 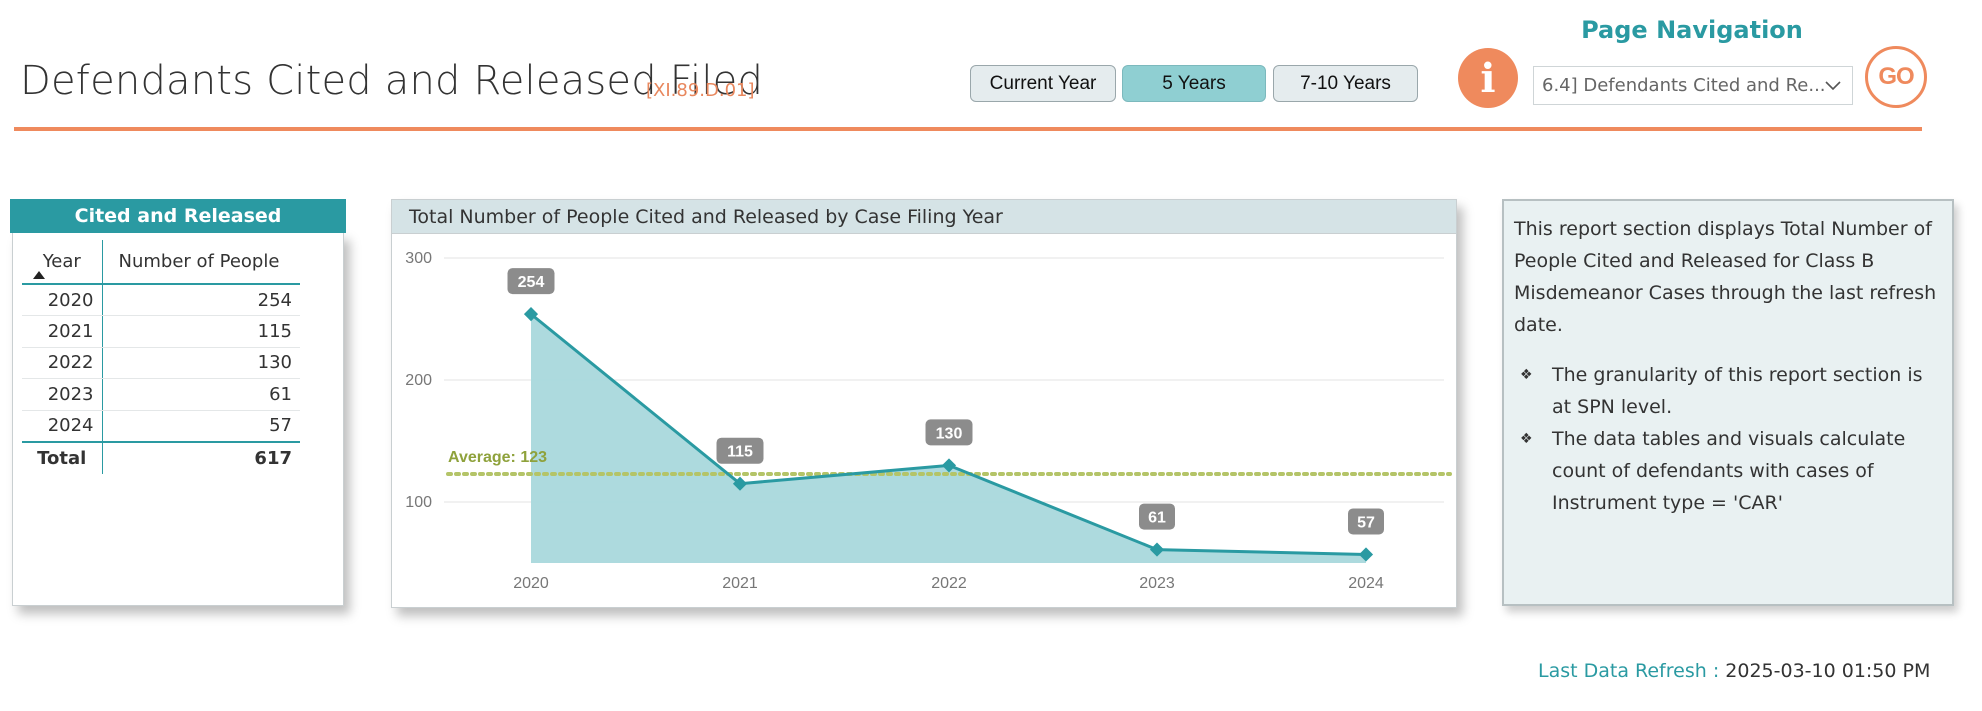 I want to click on table-row: 2020 254, so click(x=161, y=300).